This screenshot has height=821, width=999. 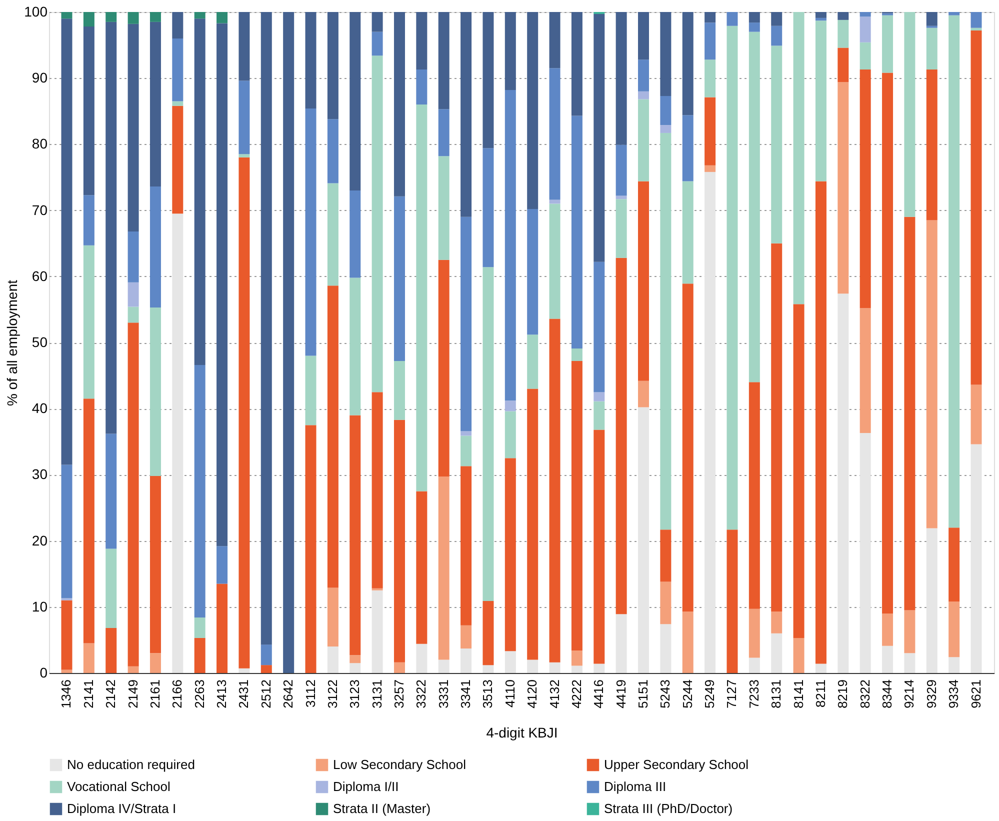 I want to click on y-tick-label: 50, so click(x=40, y=342).